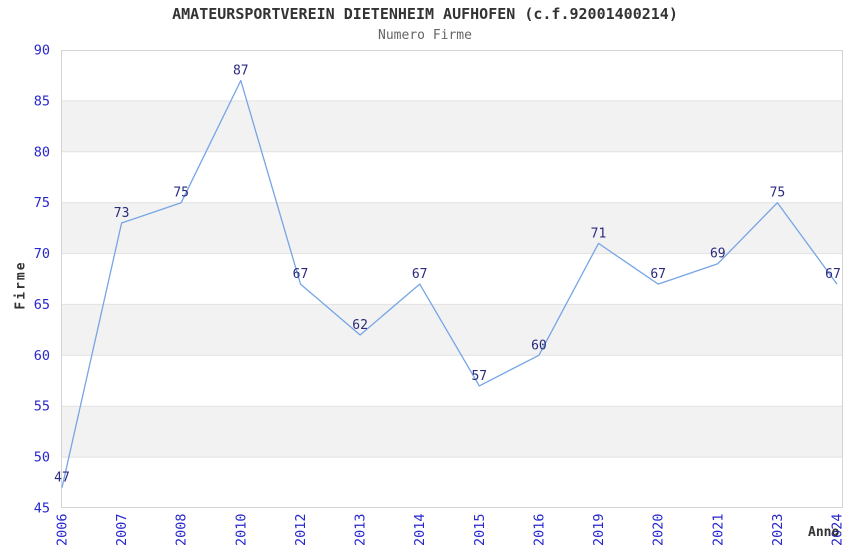 This screenshot has height=550, width=850. Describe the element at coordinates (122, 529) in the screenshot. I see `x-tick-label: 2007` at that location.